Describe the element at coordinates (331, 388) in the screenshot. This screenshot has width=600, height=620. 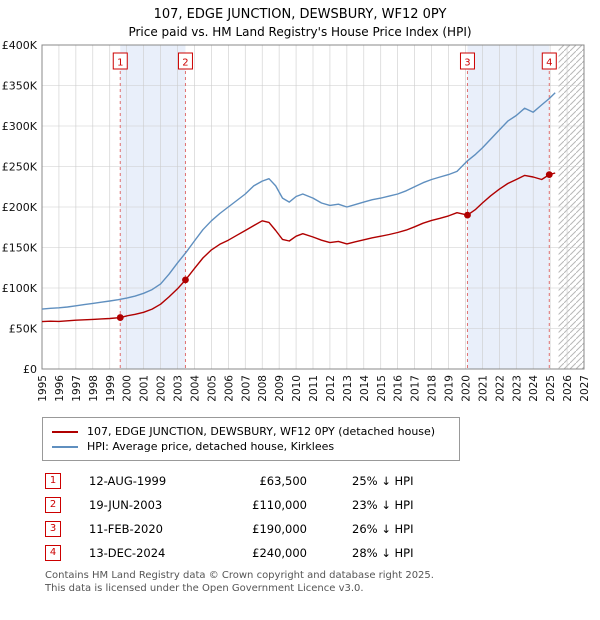
I see `x-axis-tick-label: 2012` at that location.